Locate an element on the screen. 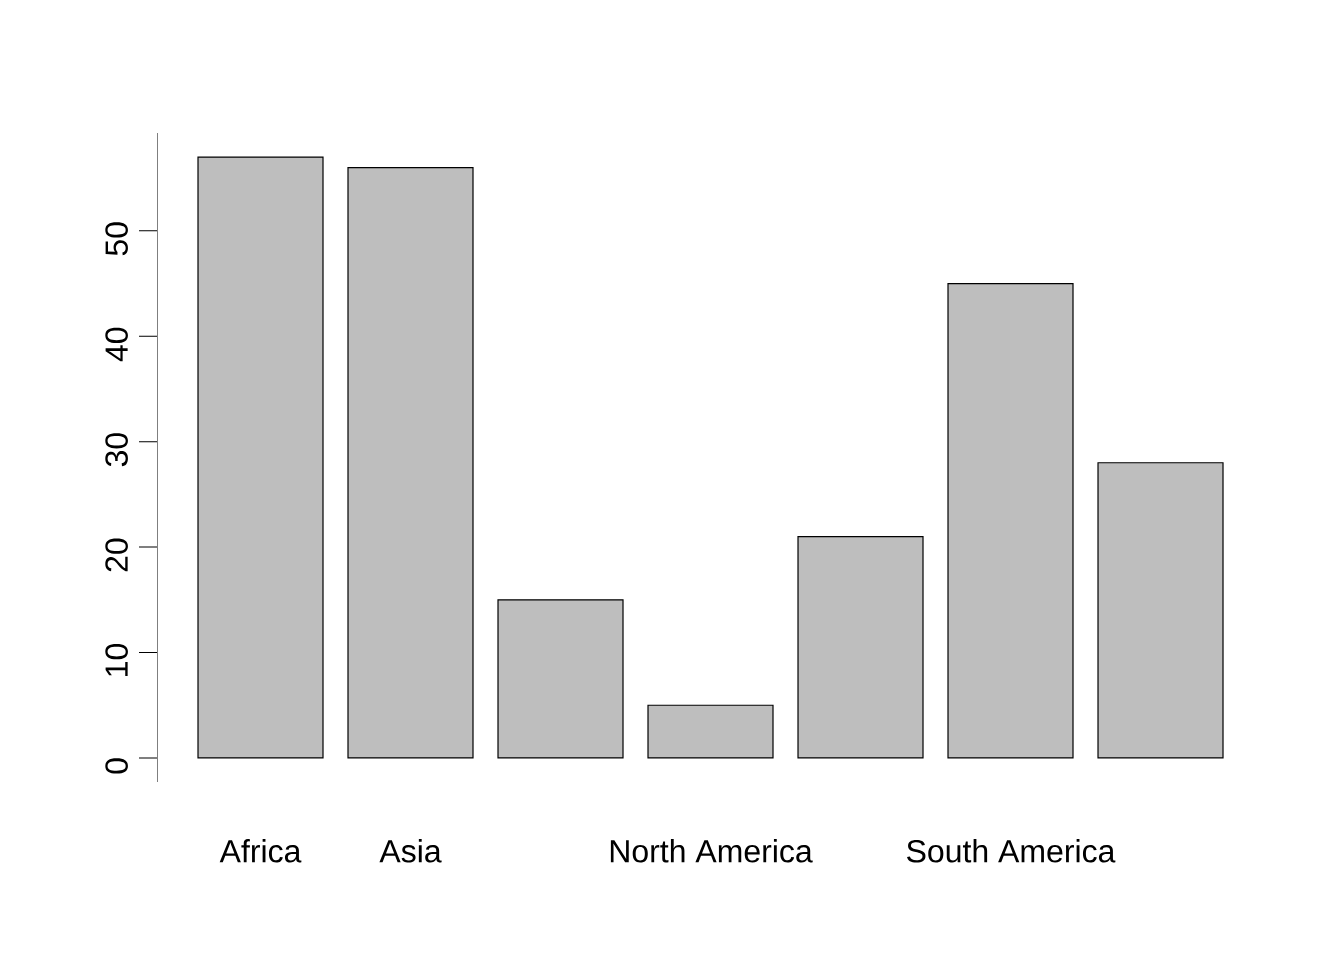 Image resolution: width=1344 pixels, height=960 pixels. x-tick-label: South America is located at coordinates (1011, 851).